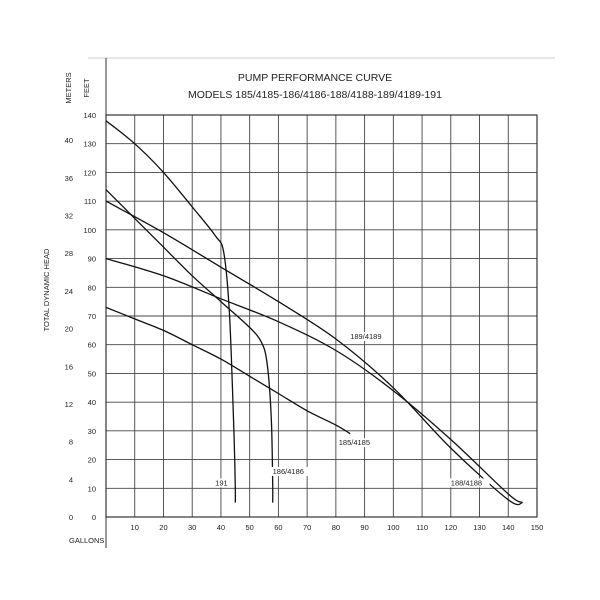  Describe the element at coordinates (92, 259) in the screenshot. I see `feet-tick-label: 90` at that location.